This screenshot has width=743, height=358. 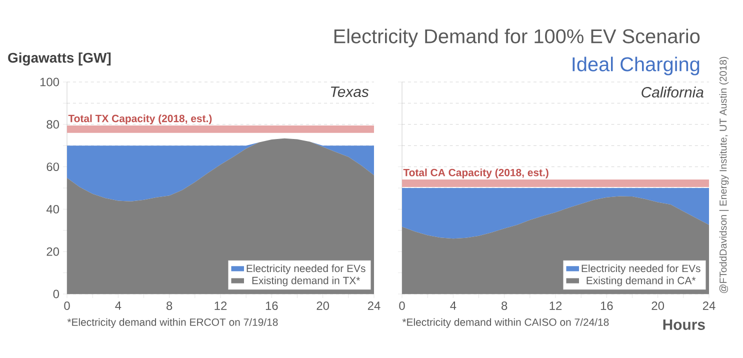 What do you see at coordinates (53, 251) in the screenshot?
I see `y-tick-label: 20` at bounding box center [53, 251].